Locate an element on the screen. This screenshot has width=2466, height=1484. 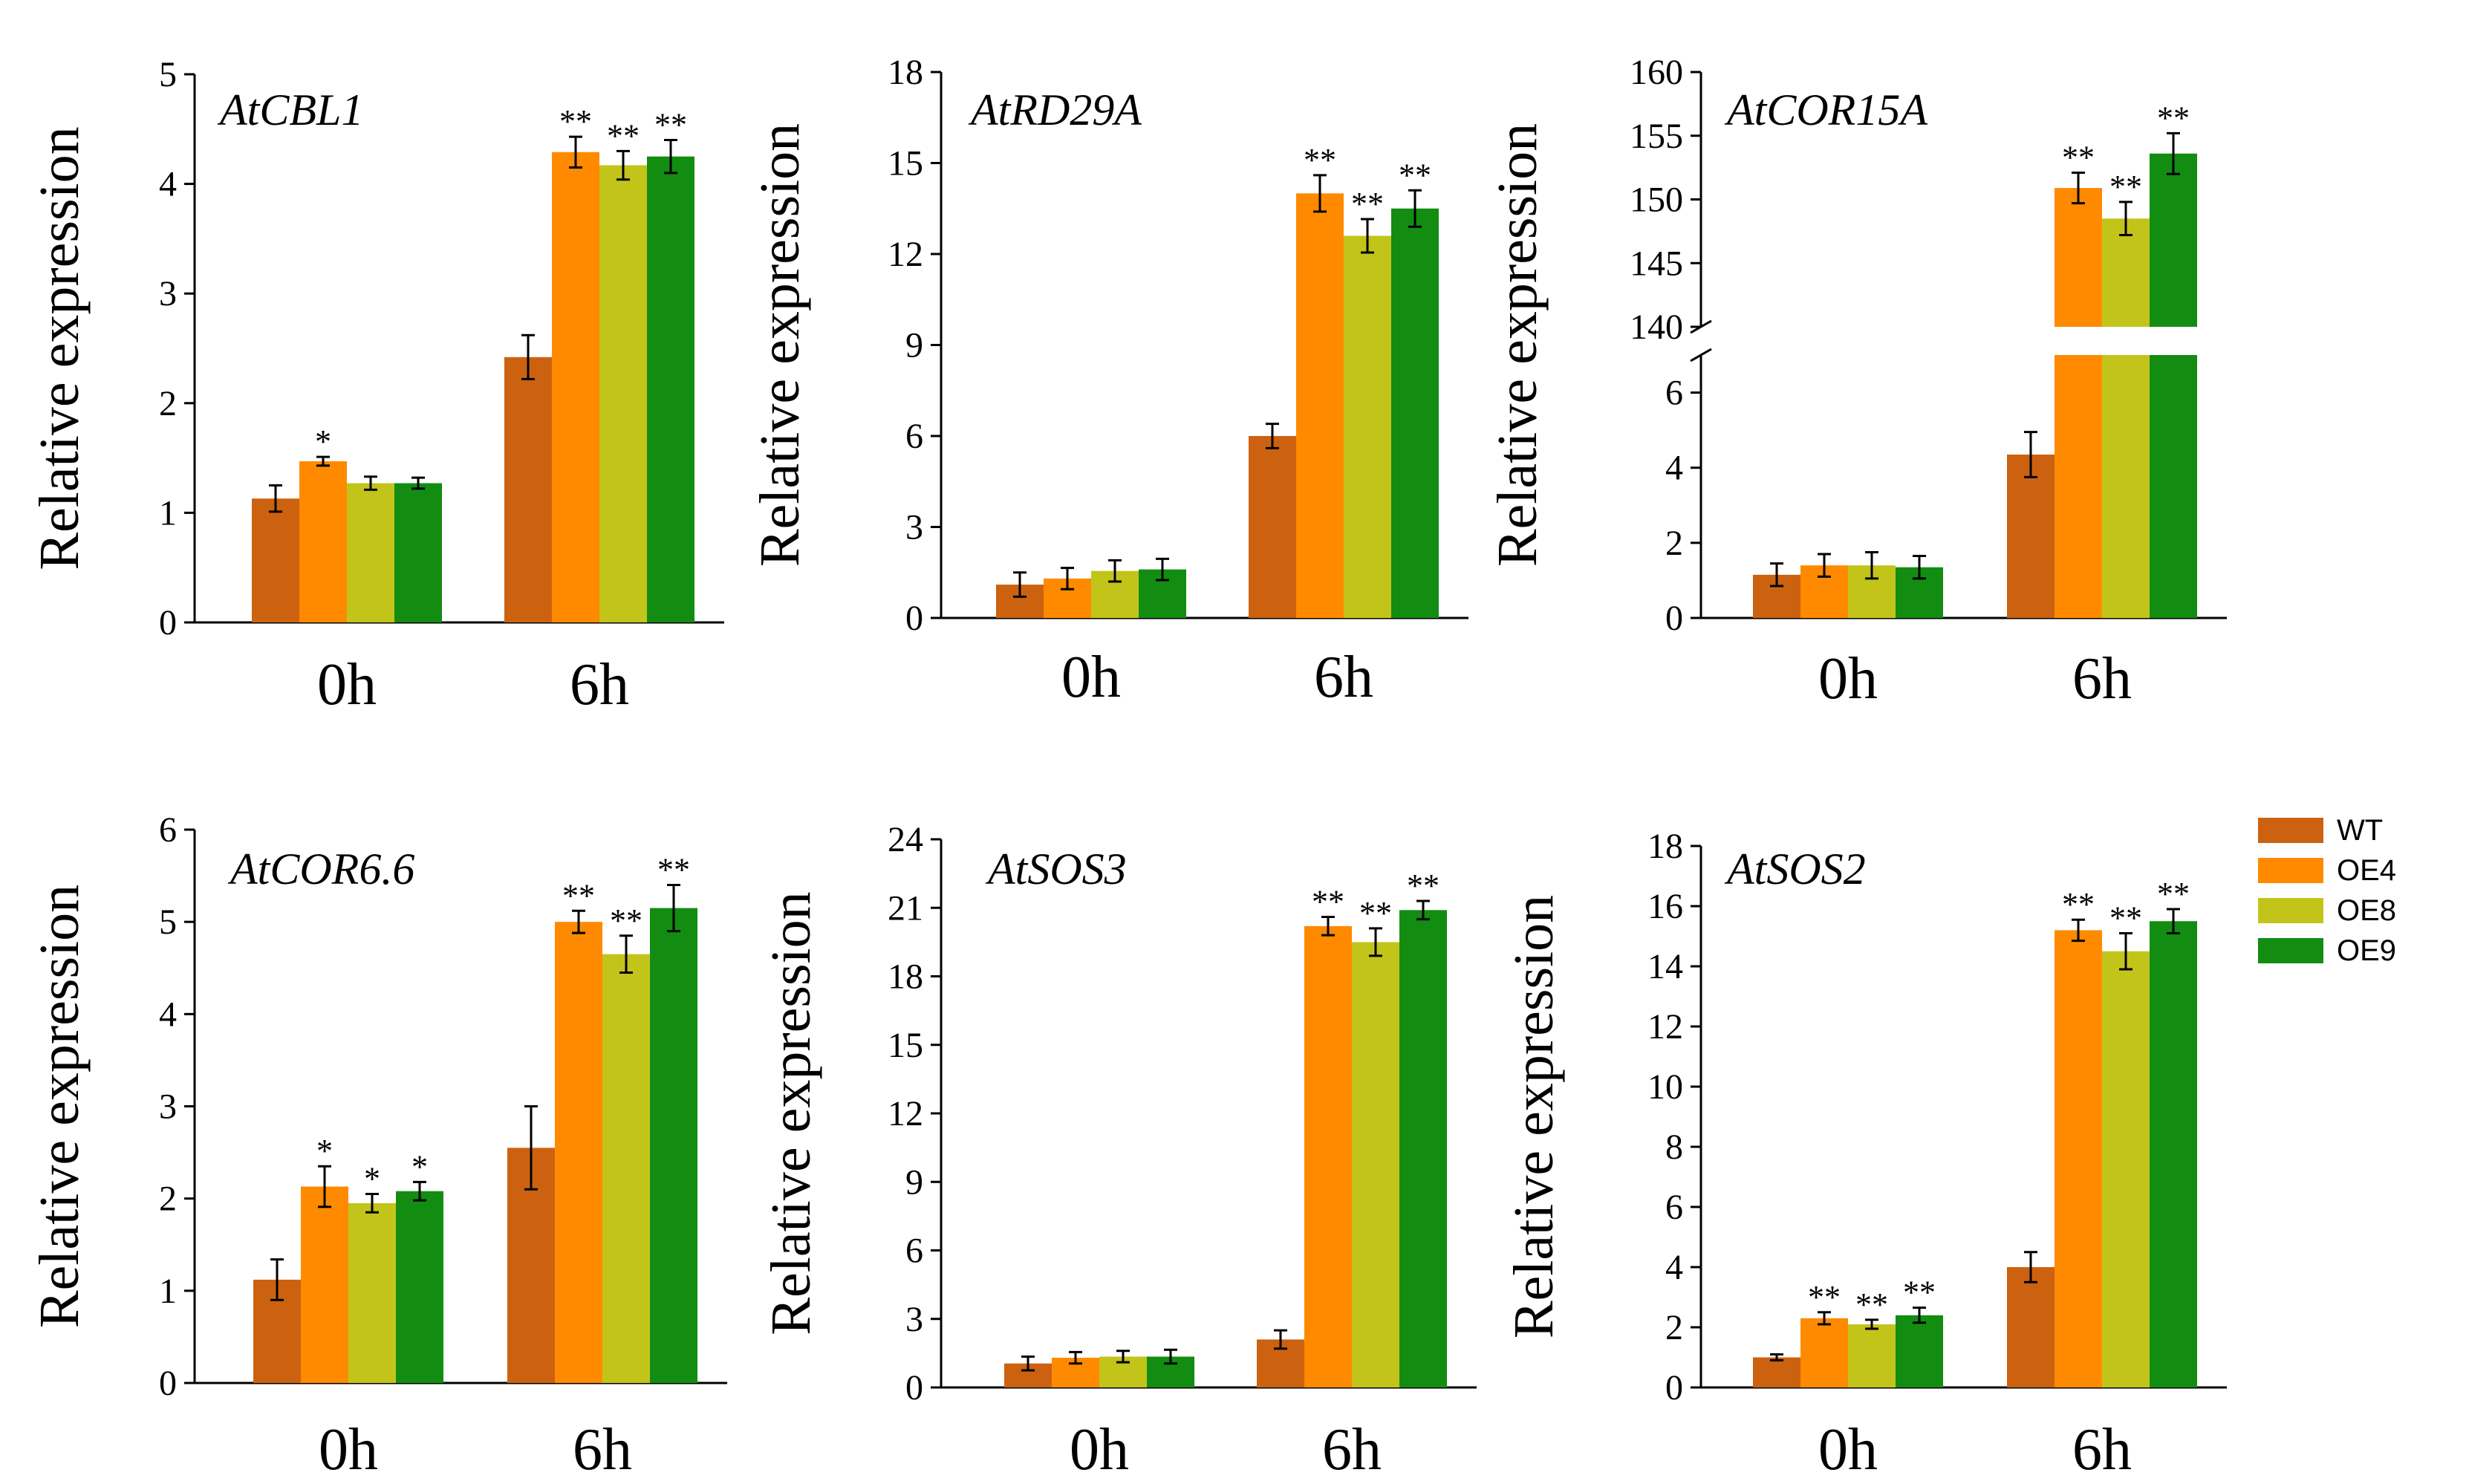
bar-oe8-6h-lower is located at coordinates (2126, 487).